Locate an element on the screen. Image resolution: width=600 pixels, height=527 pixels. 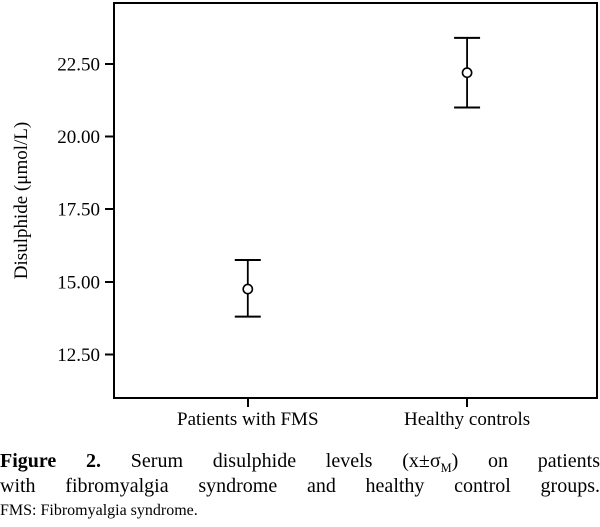
y-axis-title: Disulphide (μmol/L) is located at coordinates (21, 200).